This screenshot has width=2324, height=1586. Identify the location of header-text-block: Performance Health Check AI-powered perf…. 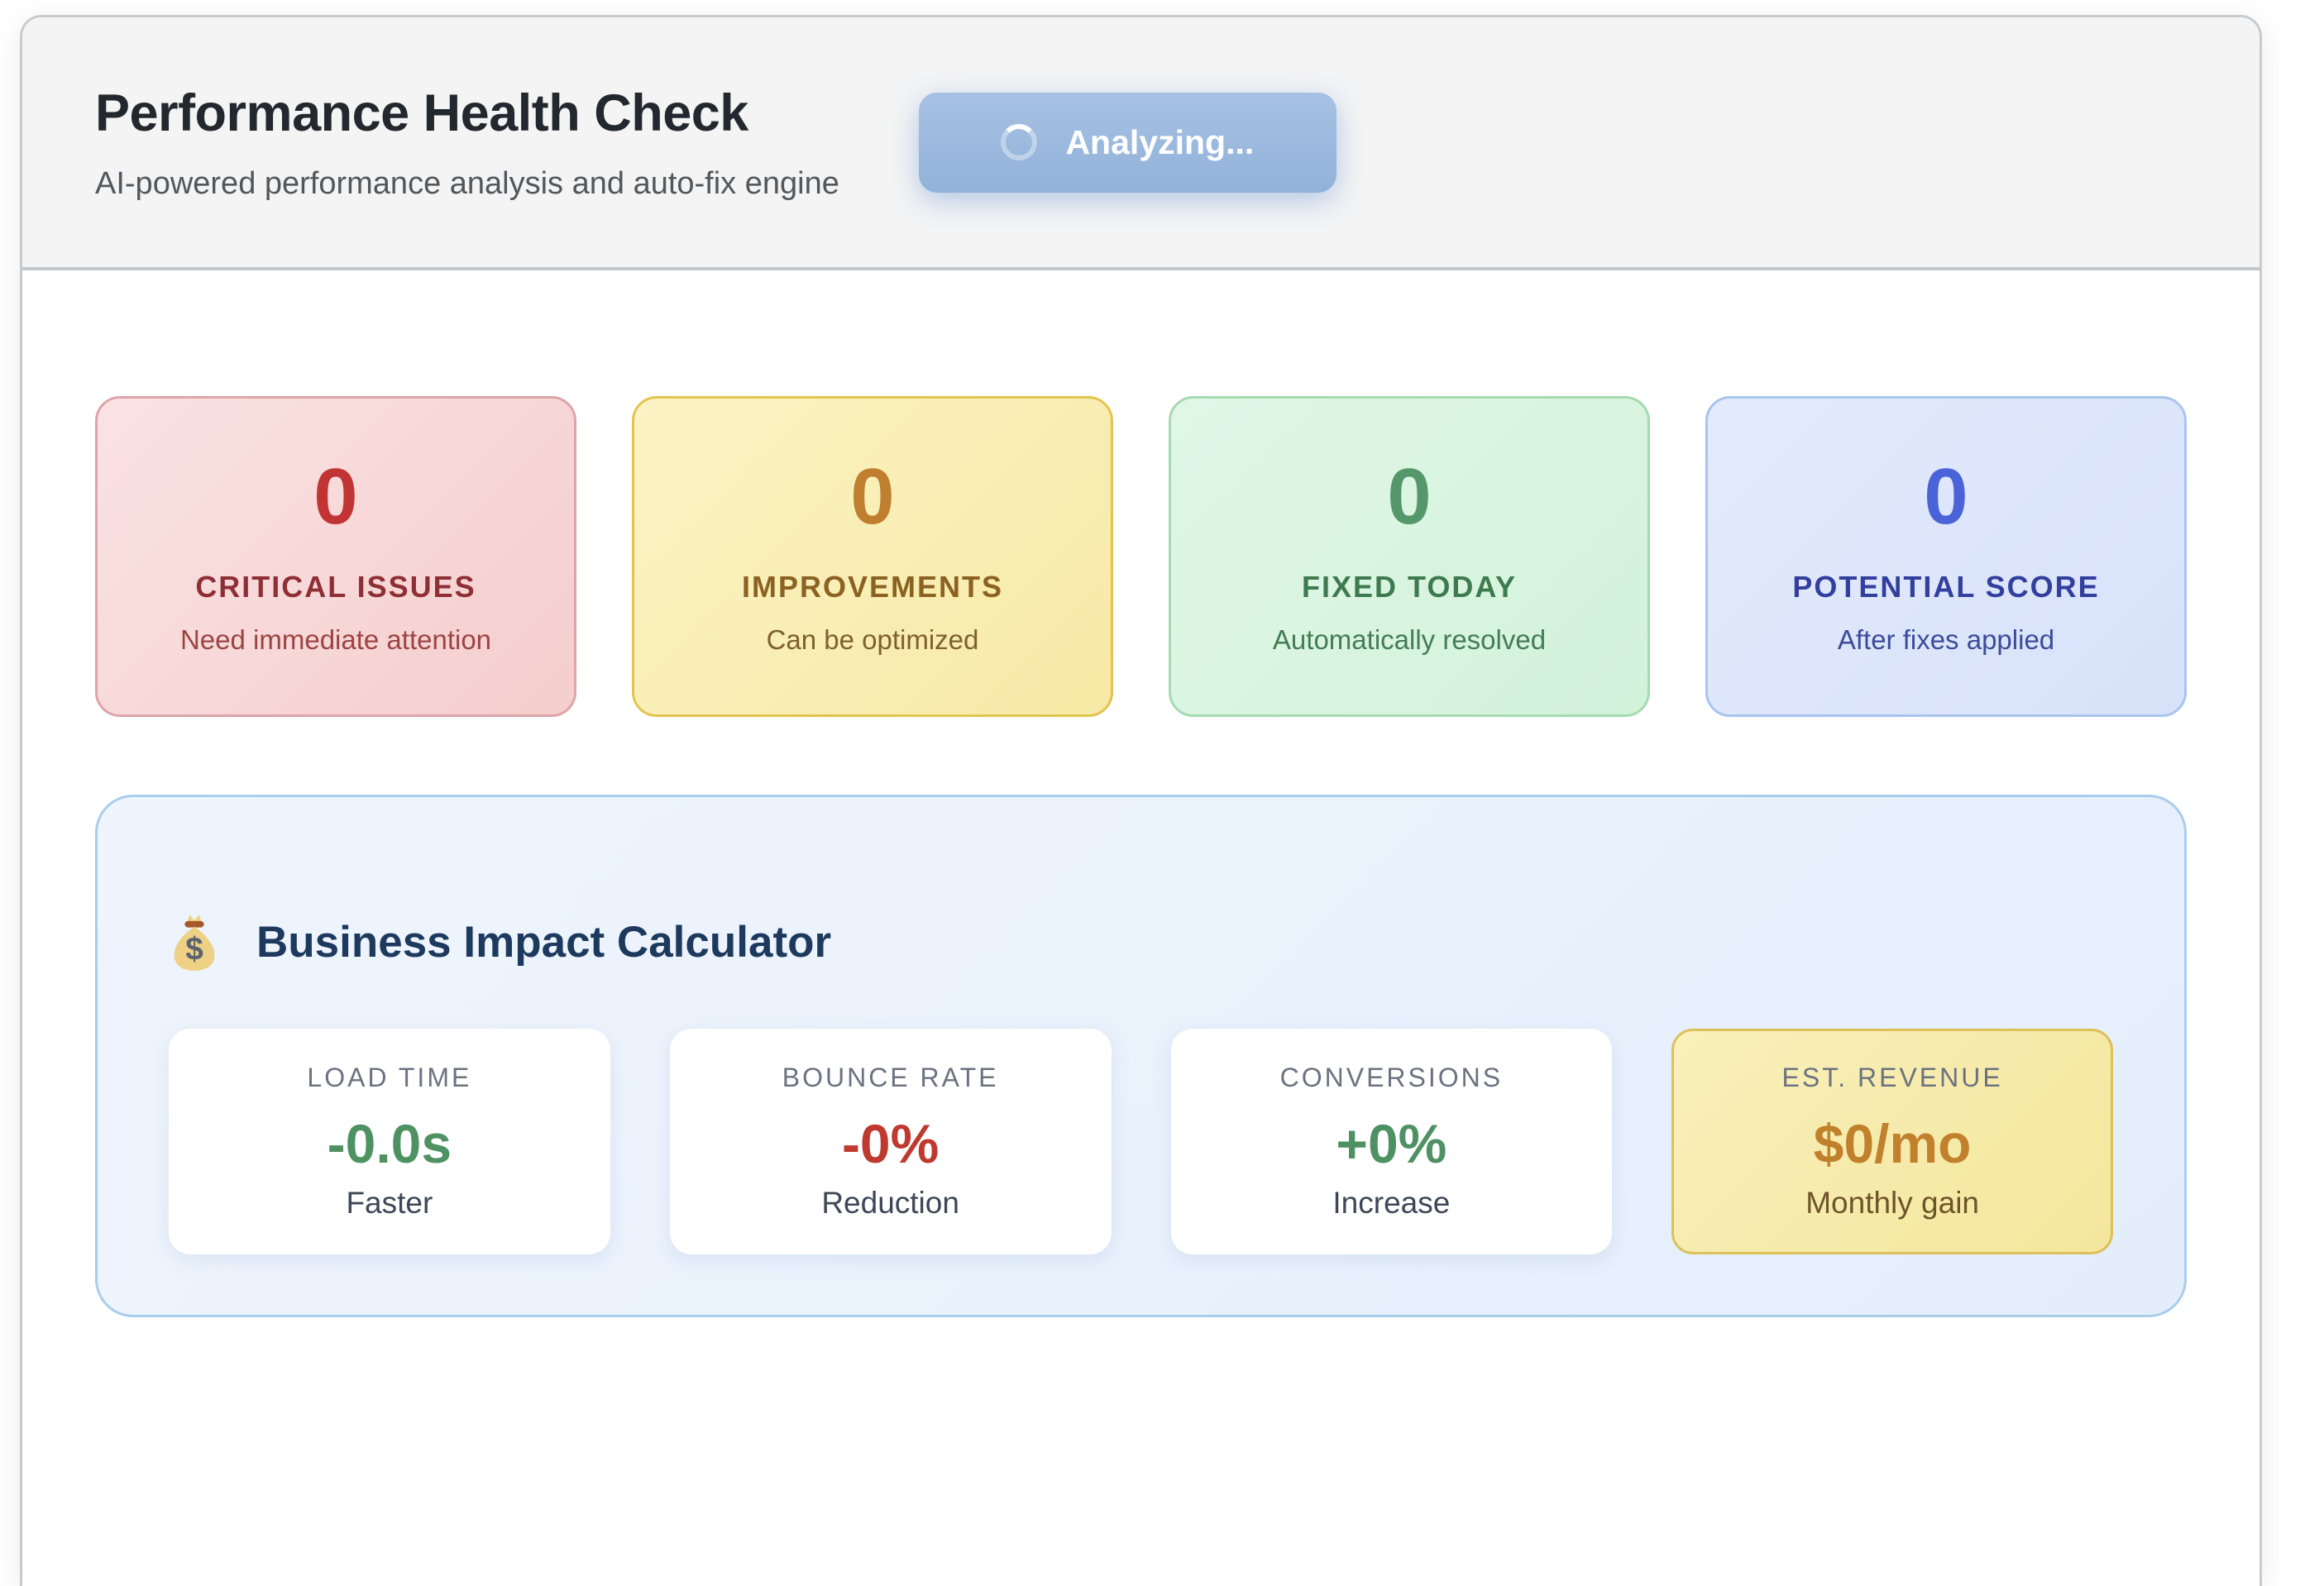
(467, 143).